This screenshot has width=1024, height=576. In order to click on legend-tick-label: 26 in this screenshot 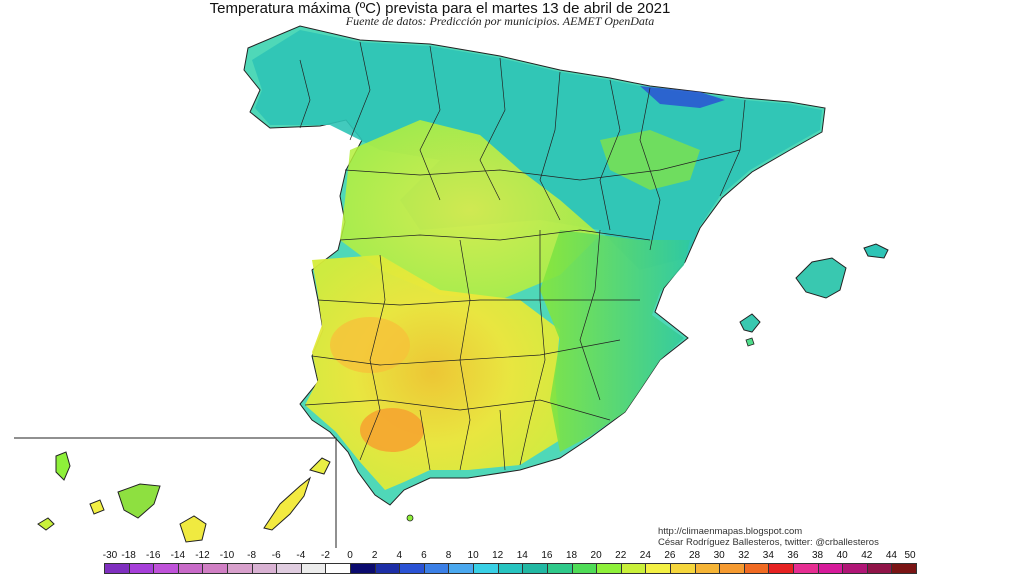, I will do `click(670, 555)`.